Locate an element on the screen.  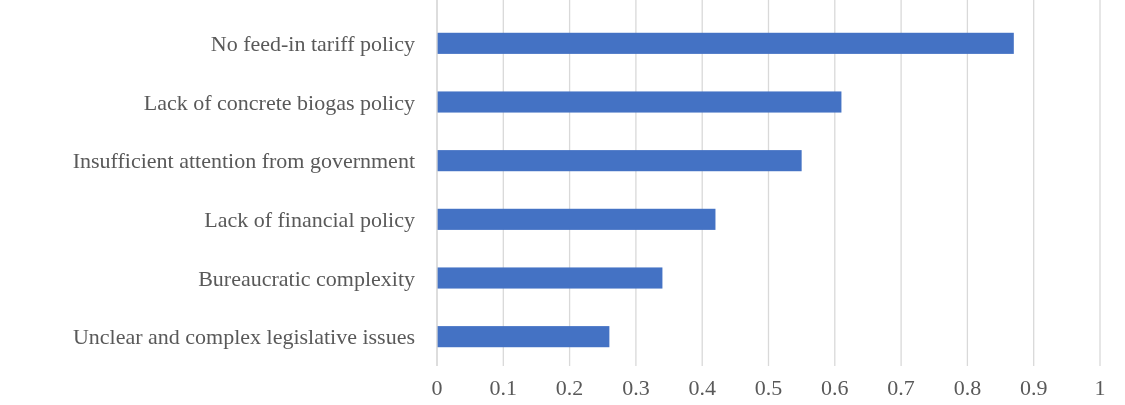
y-tick-label: Bureaucratic complexity is located at coordinates (306, 278).